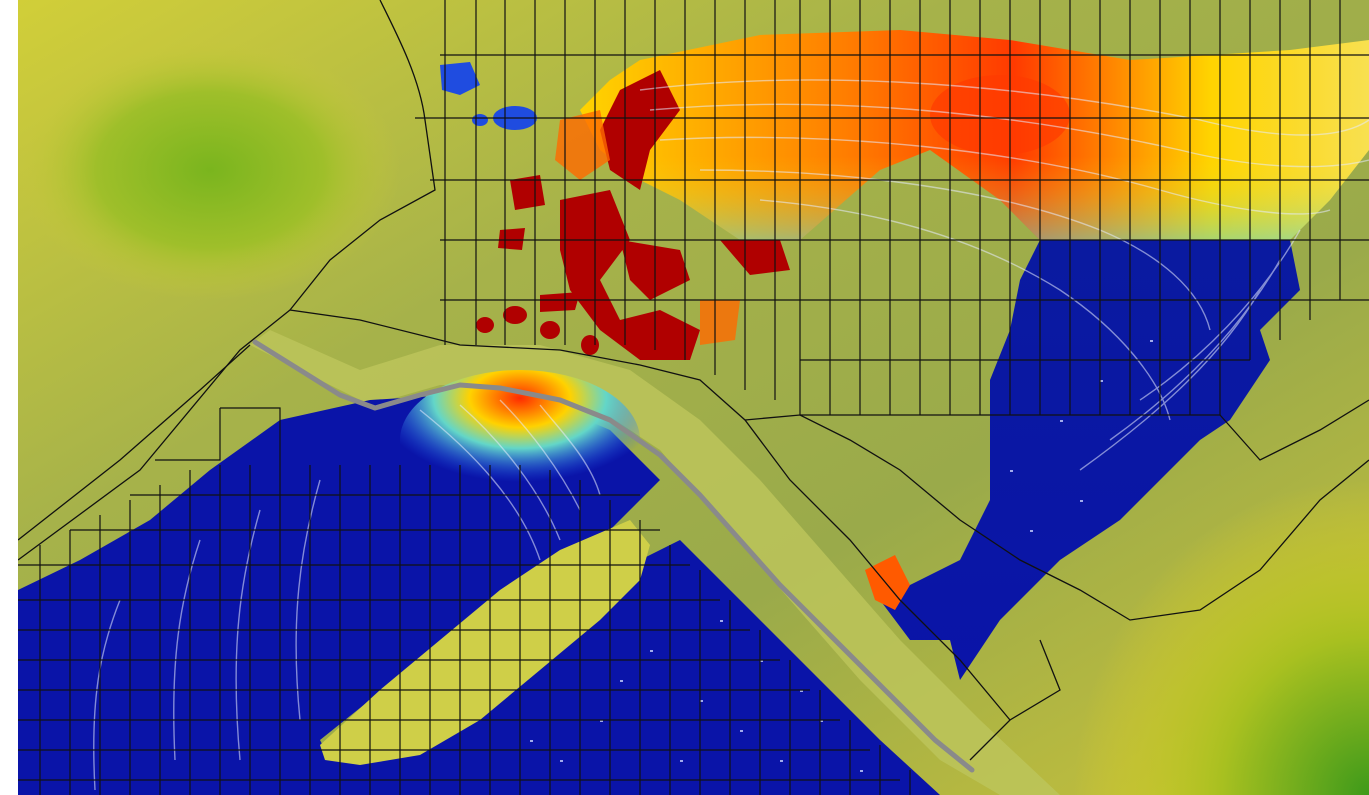  What do you see at coordinates (647, 227) in the screenshot?
I see `velocity-orange-patches` at bounding box center [647, 227].